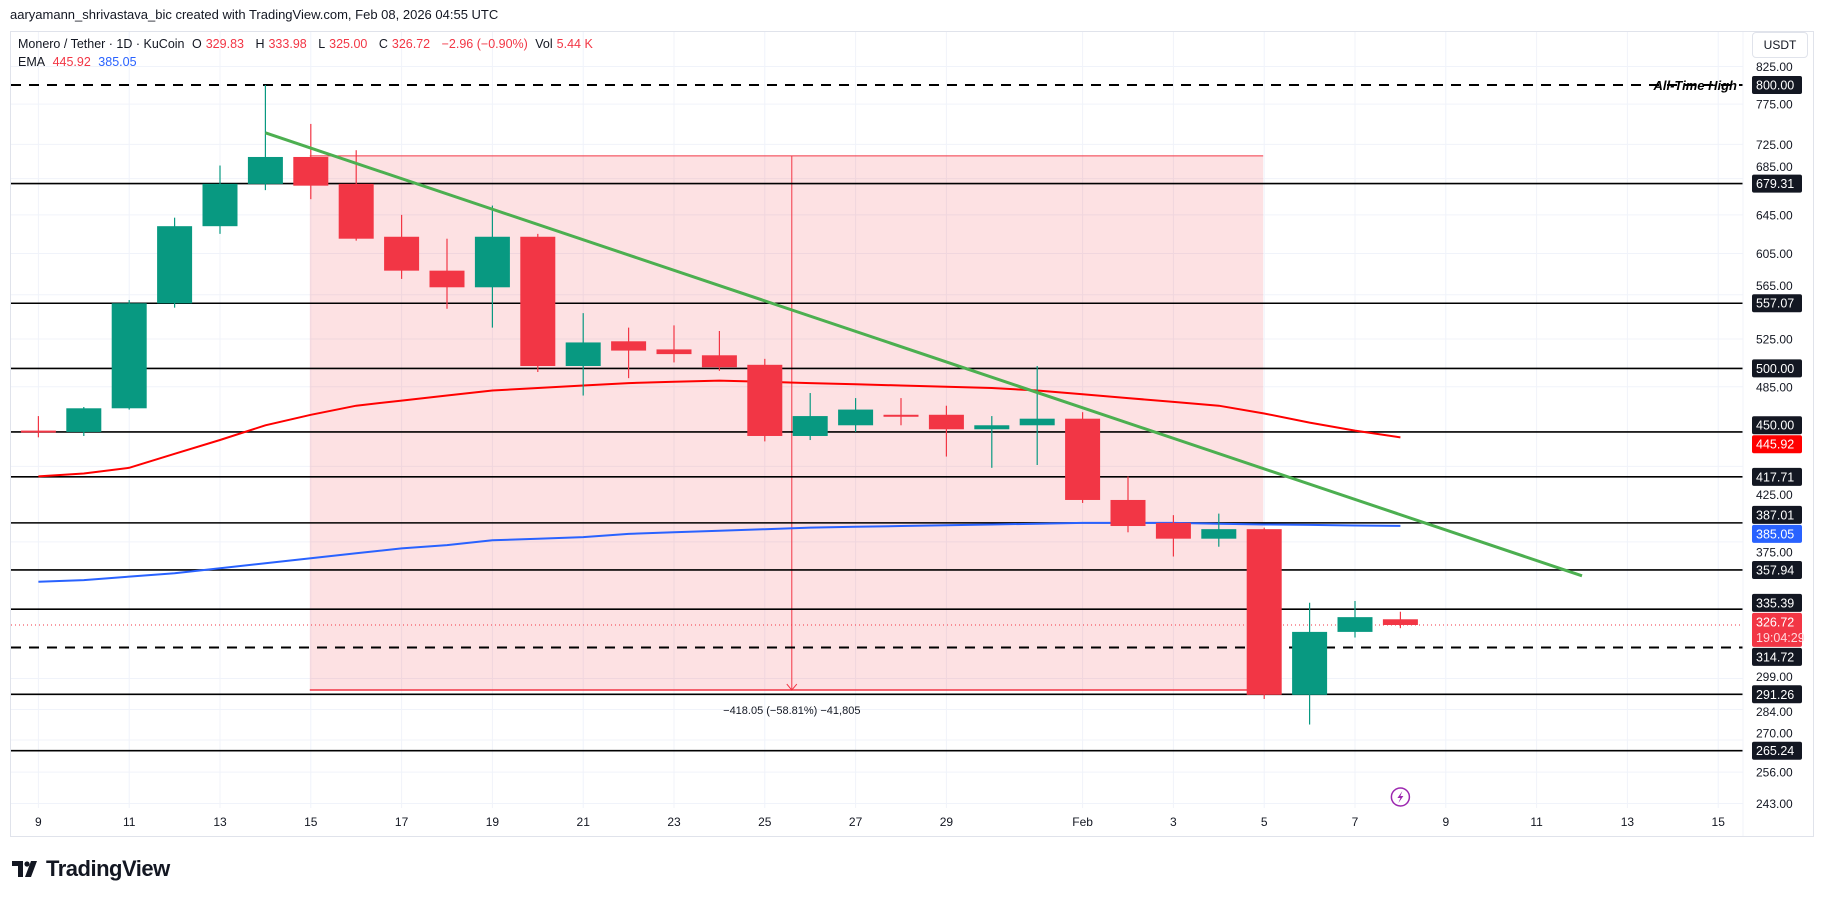 The width and height of the screenshot is (1825, 897). Describe the element at coordinates (1774, 495) in the screenshot. I see `price-axis-tick: 425.00` at that location.